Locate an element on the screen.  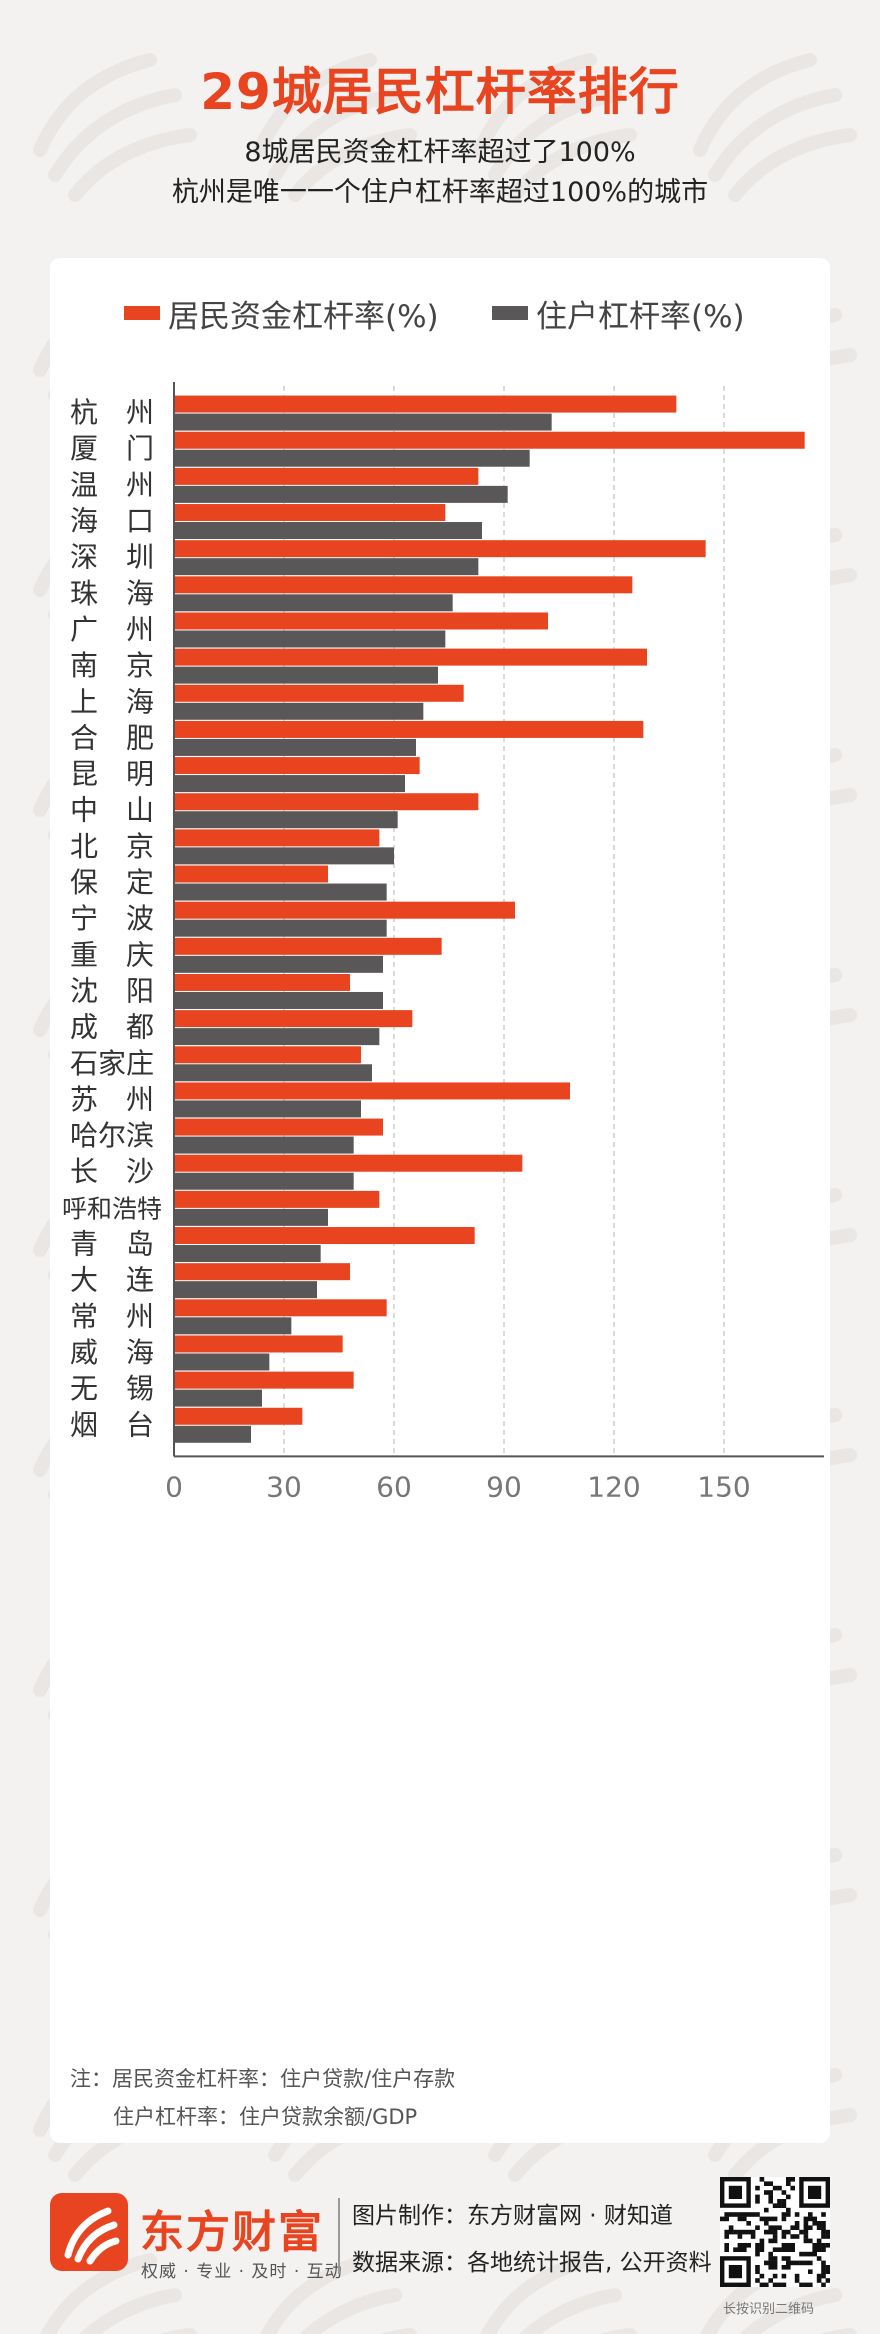
category-label-8: 上 海 is located at coordinates (112, 701).